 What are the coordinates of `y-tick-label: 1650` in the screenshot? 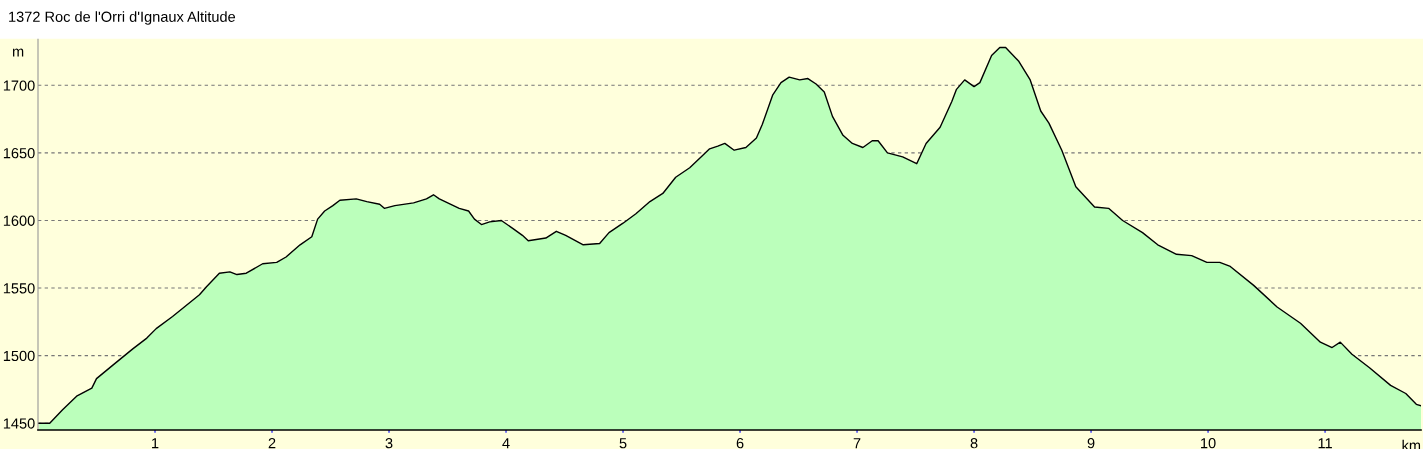 It's located at (19, 153).